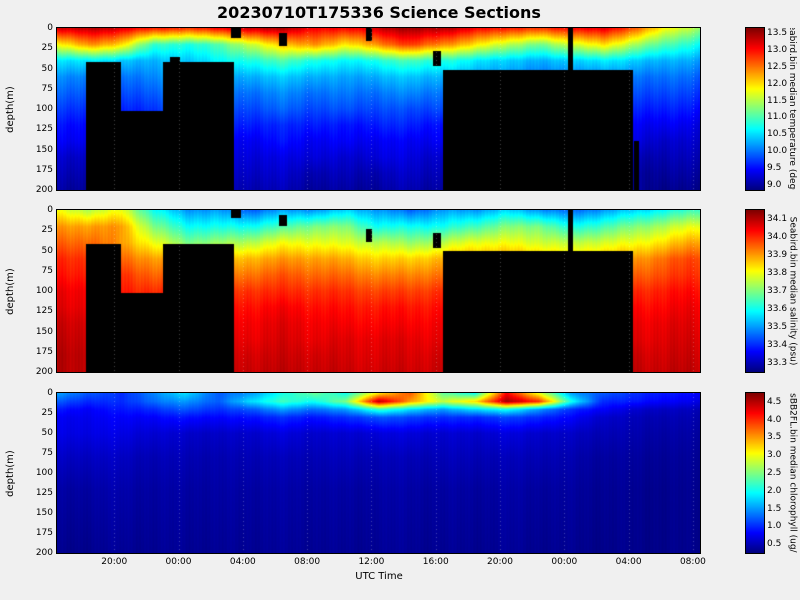 This screenshot has height=600, width=800. What do you see at coordinates (774, 168) in the screenshot?
I see `colorbar-tick-label: 9.5` at bounding box center [774, 168].